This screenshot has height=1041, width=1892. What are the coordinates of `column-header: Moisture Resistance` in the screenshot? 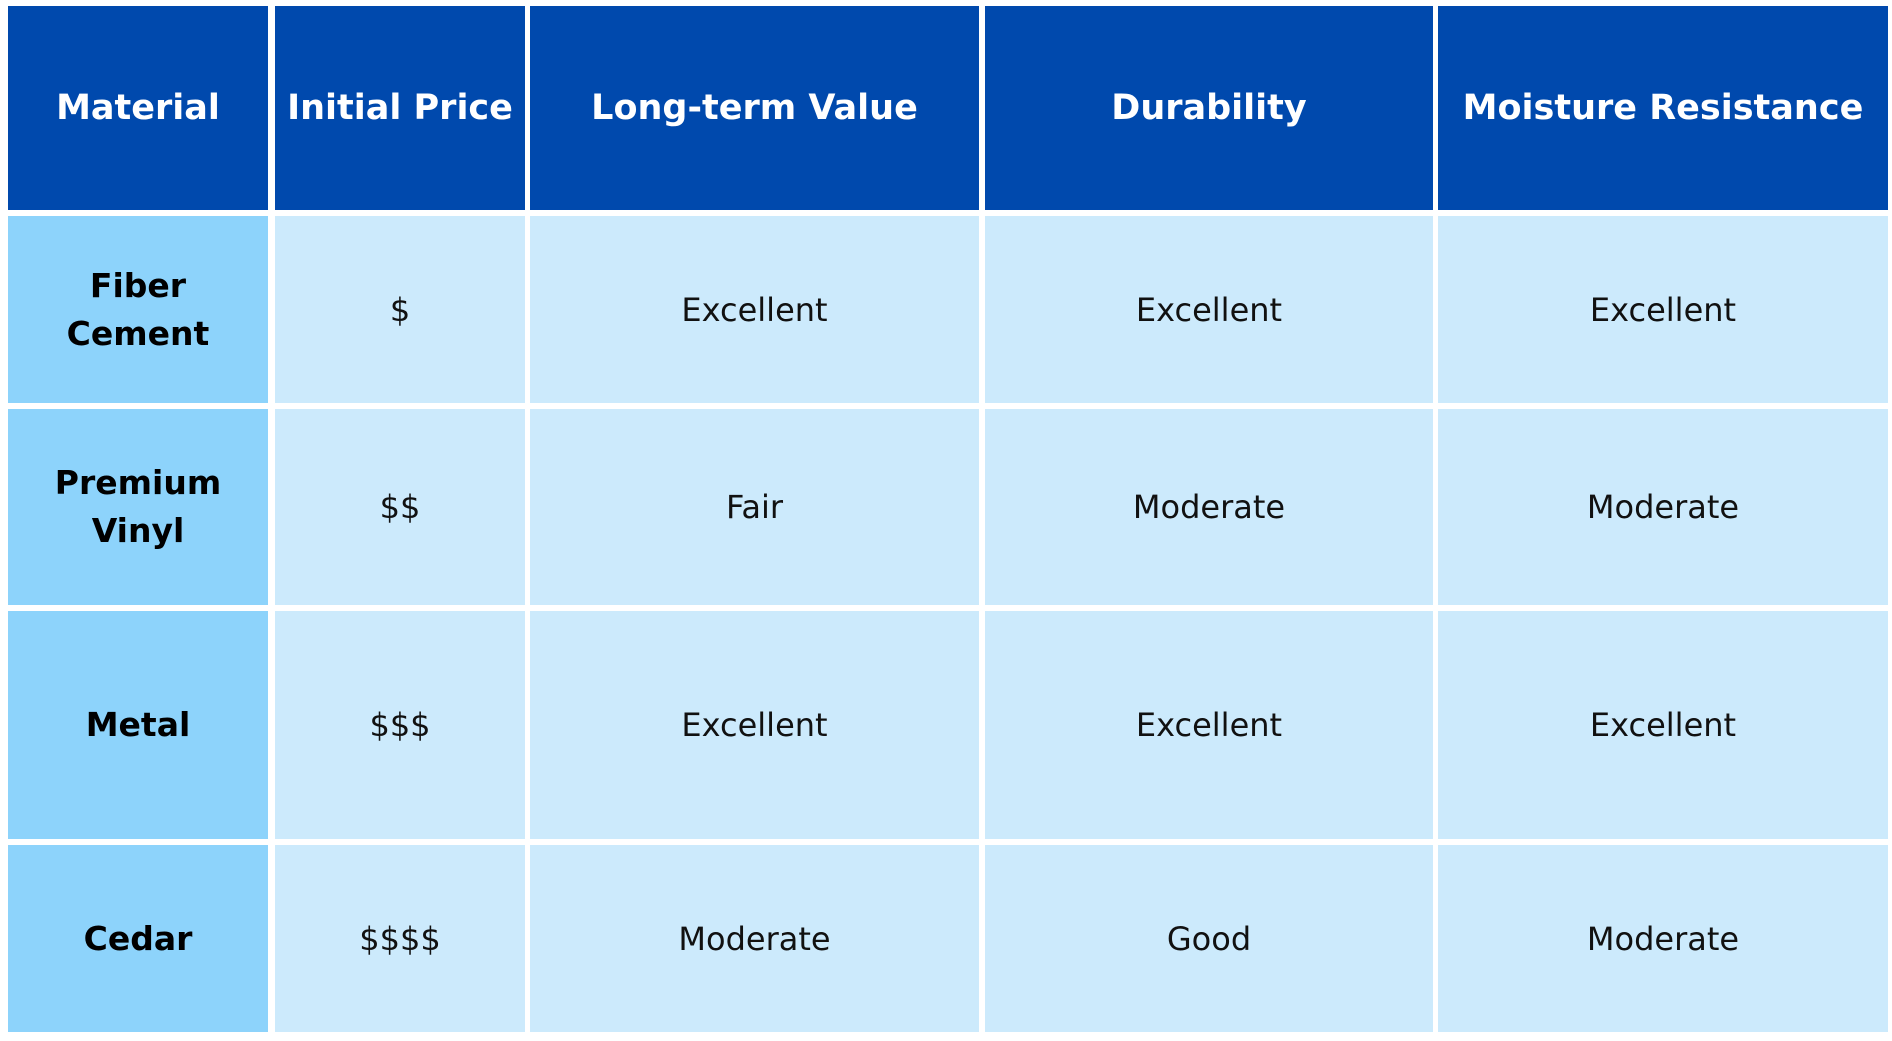 It's located at (1663, 108).